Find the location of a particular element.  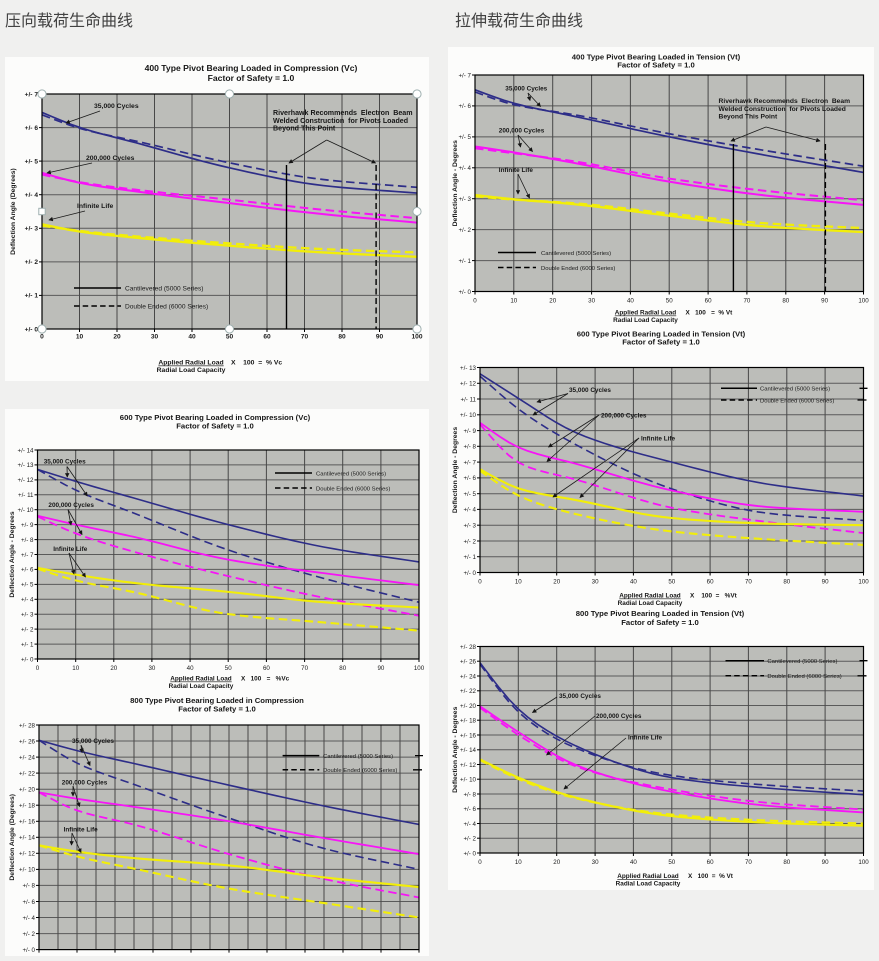

svg-text:Riverhawk Recommends Electron: Riverhawk Recommends Electron Beam is located at coordinates (343, 113).